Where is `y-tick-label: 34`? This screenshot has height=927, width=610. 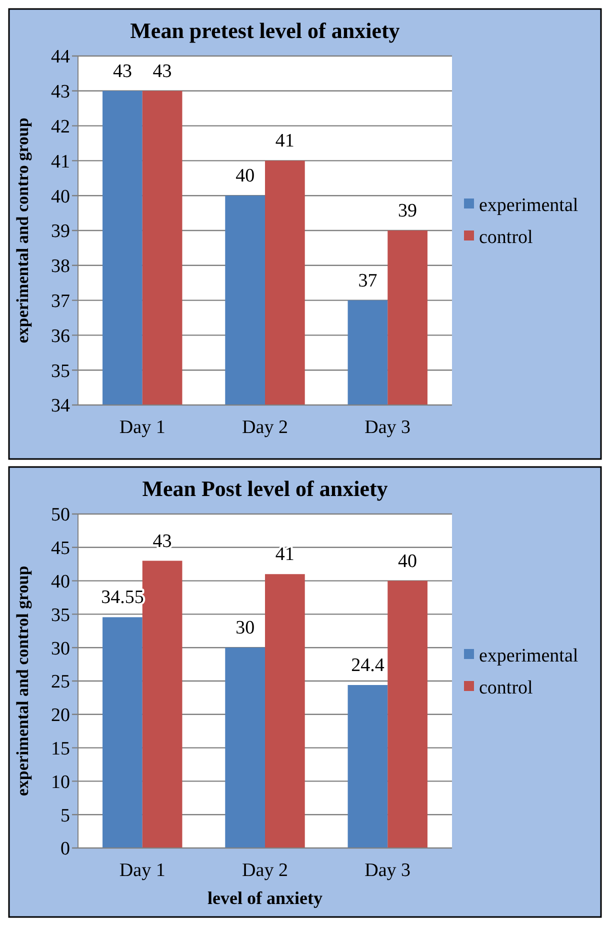
y-tick-label: 34 is located at coordinates (60, 406).